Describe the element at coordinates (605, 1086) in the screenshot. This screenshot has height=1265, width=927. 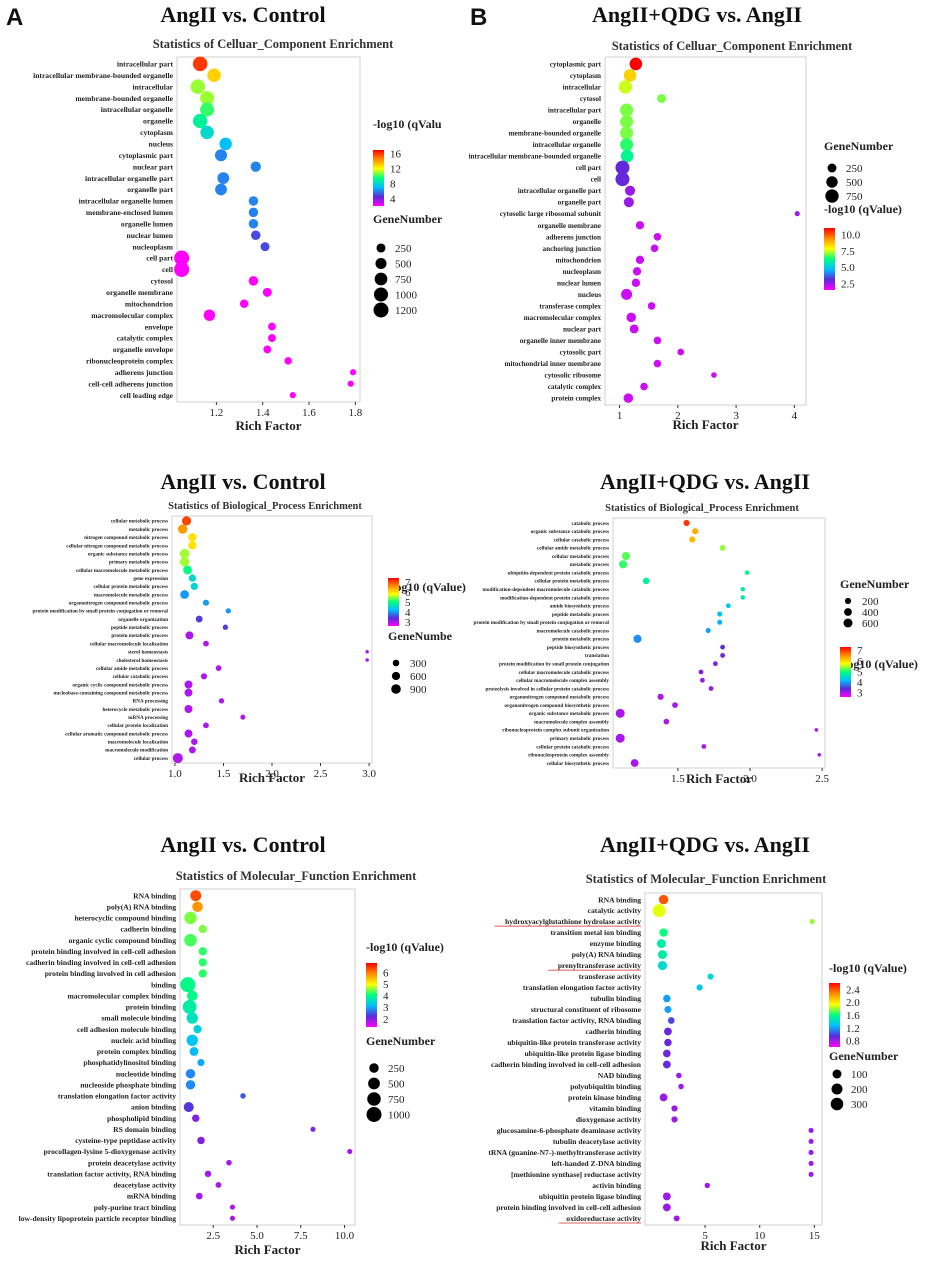
I see `term-label: polyubiquitin binding` at that location.